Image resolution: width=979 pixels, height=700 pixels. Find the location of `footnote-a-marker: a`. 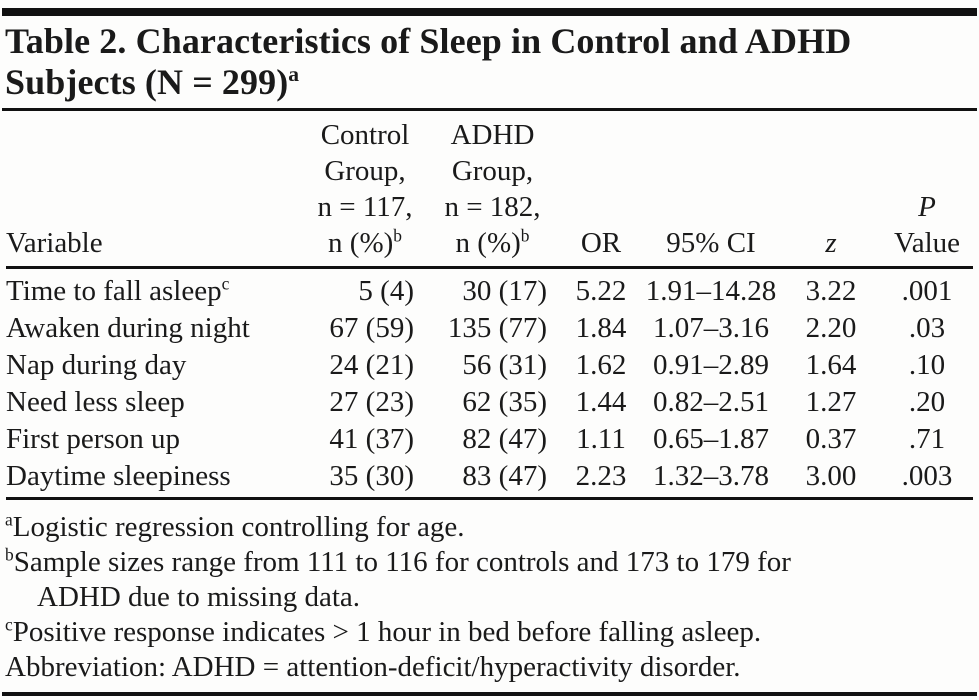

footnote-a-marker: a is located at coordinates (9, 519).